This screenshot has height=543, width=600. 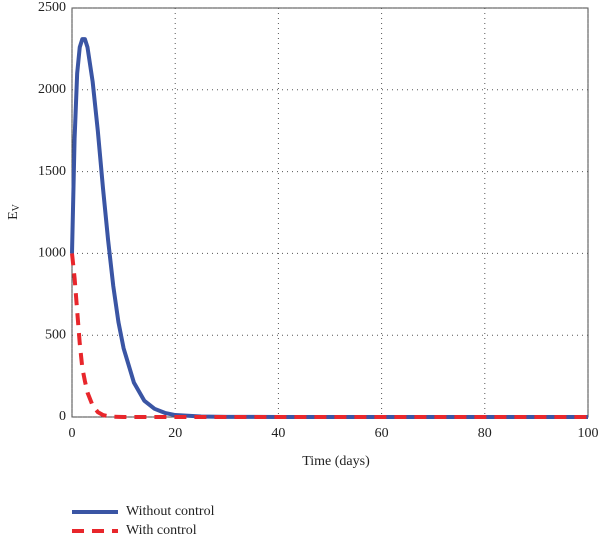 I want to click on legend-label: With control, so click(x=161, y=530).